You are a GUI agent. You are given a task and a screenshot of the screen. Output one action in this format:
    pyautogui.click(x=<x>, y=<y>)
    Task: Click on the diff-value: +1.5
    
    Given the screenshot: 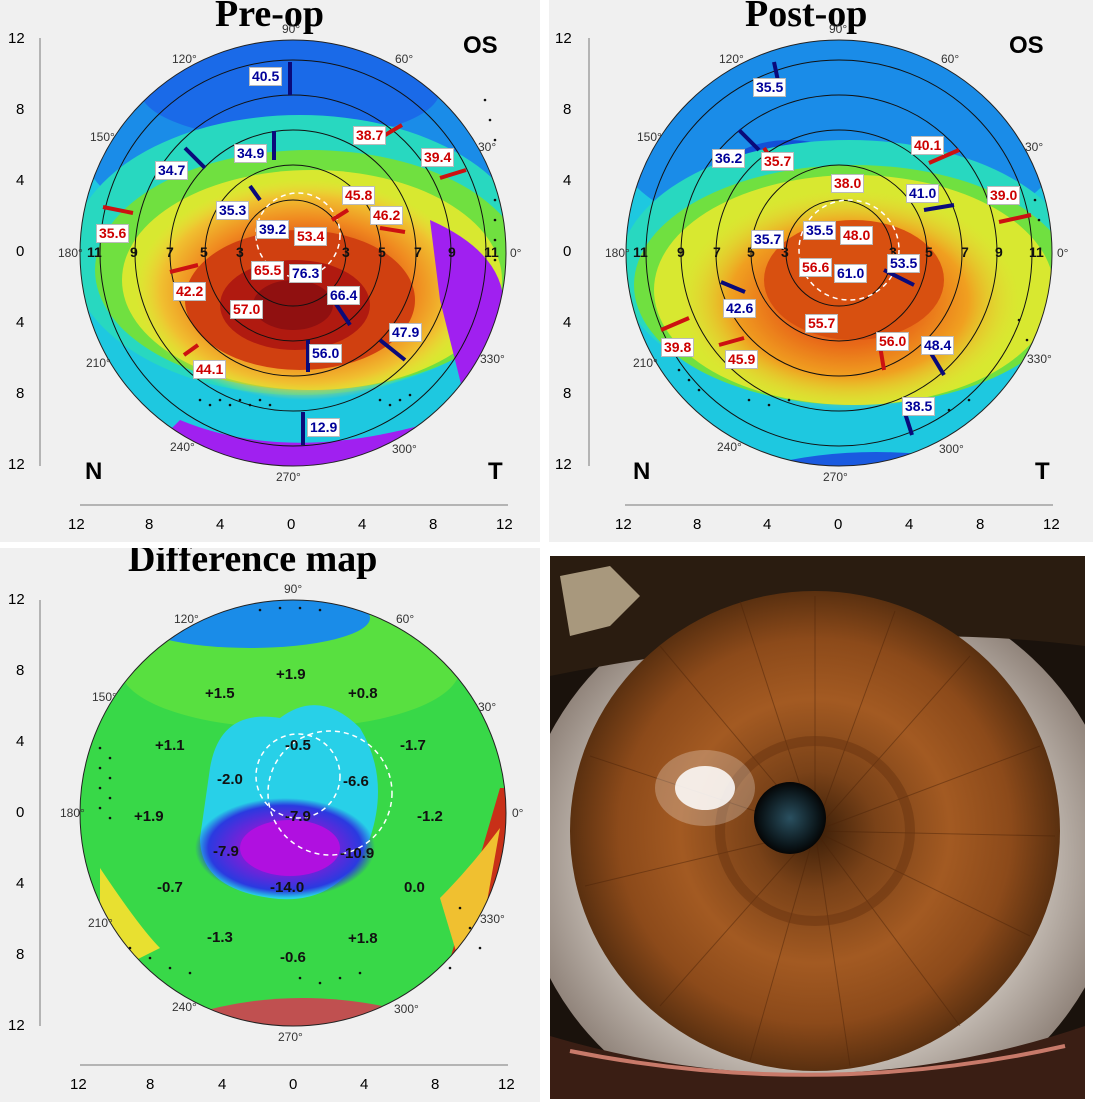 What is the action you would take?
    pyautogui.click(x=220, y=693)
    